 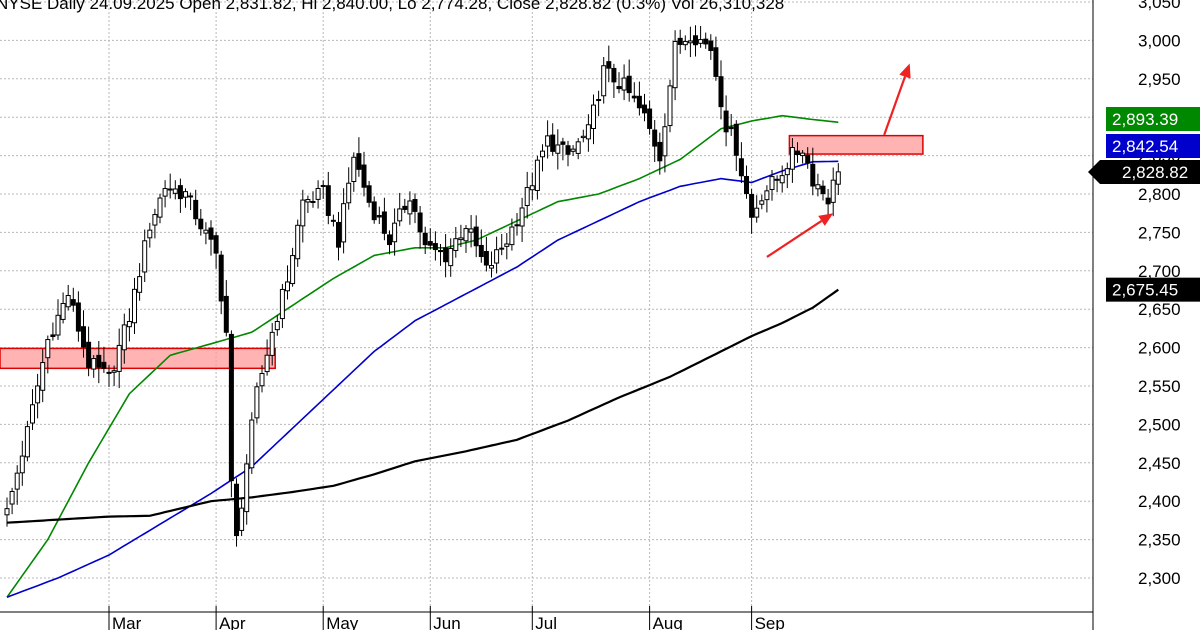 What do you see at coordinates (1159, 463) in the screenshot?
I see `y-tick-label: 2,450` at bounding box center [1159, 463].